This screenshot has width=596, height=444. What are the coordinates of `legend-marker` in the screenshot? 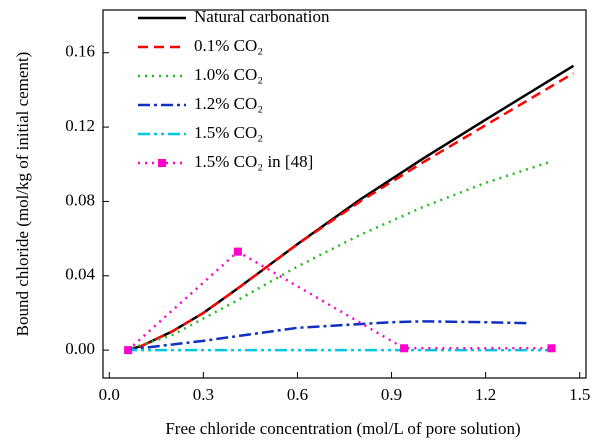 It's located at (162, 163).